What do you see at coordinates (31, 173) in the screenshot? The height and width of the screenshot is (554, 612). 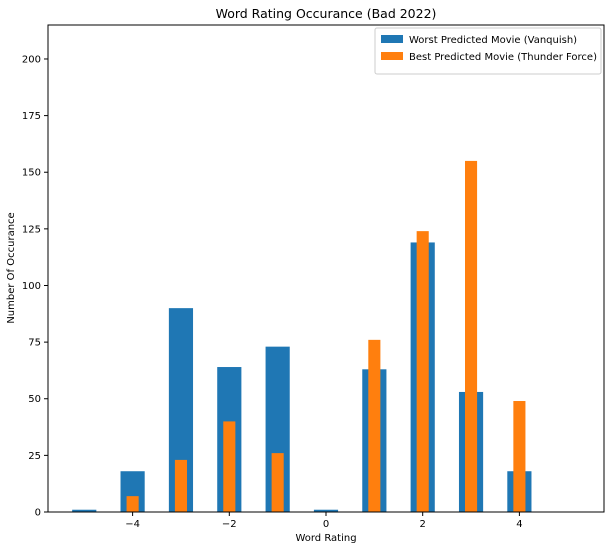 I see `y-tick-label: 150` at bounding box center [31, 173].